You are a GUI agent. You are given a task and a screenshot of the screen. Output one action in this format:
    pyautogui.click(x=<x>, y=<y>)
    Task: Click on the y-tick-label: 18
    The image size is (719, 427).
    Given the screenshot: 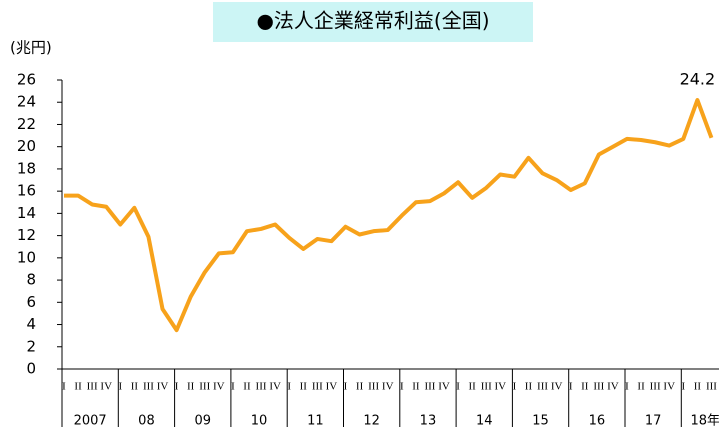 What is the action you would take?
    pyautogui.click(x=26, y=168)
    